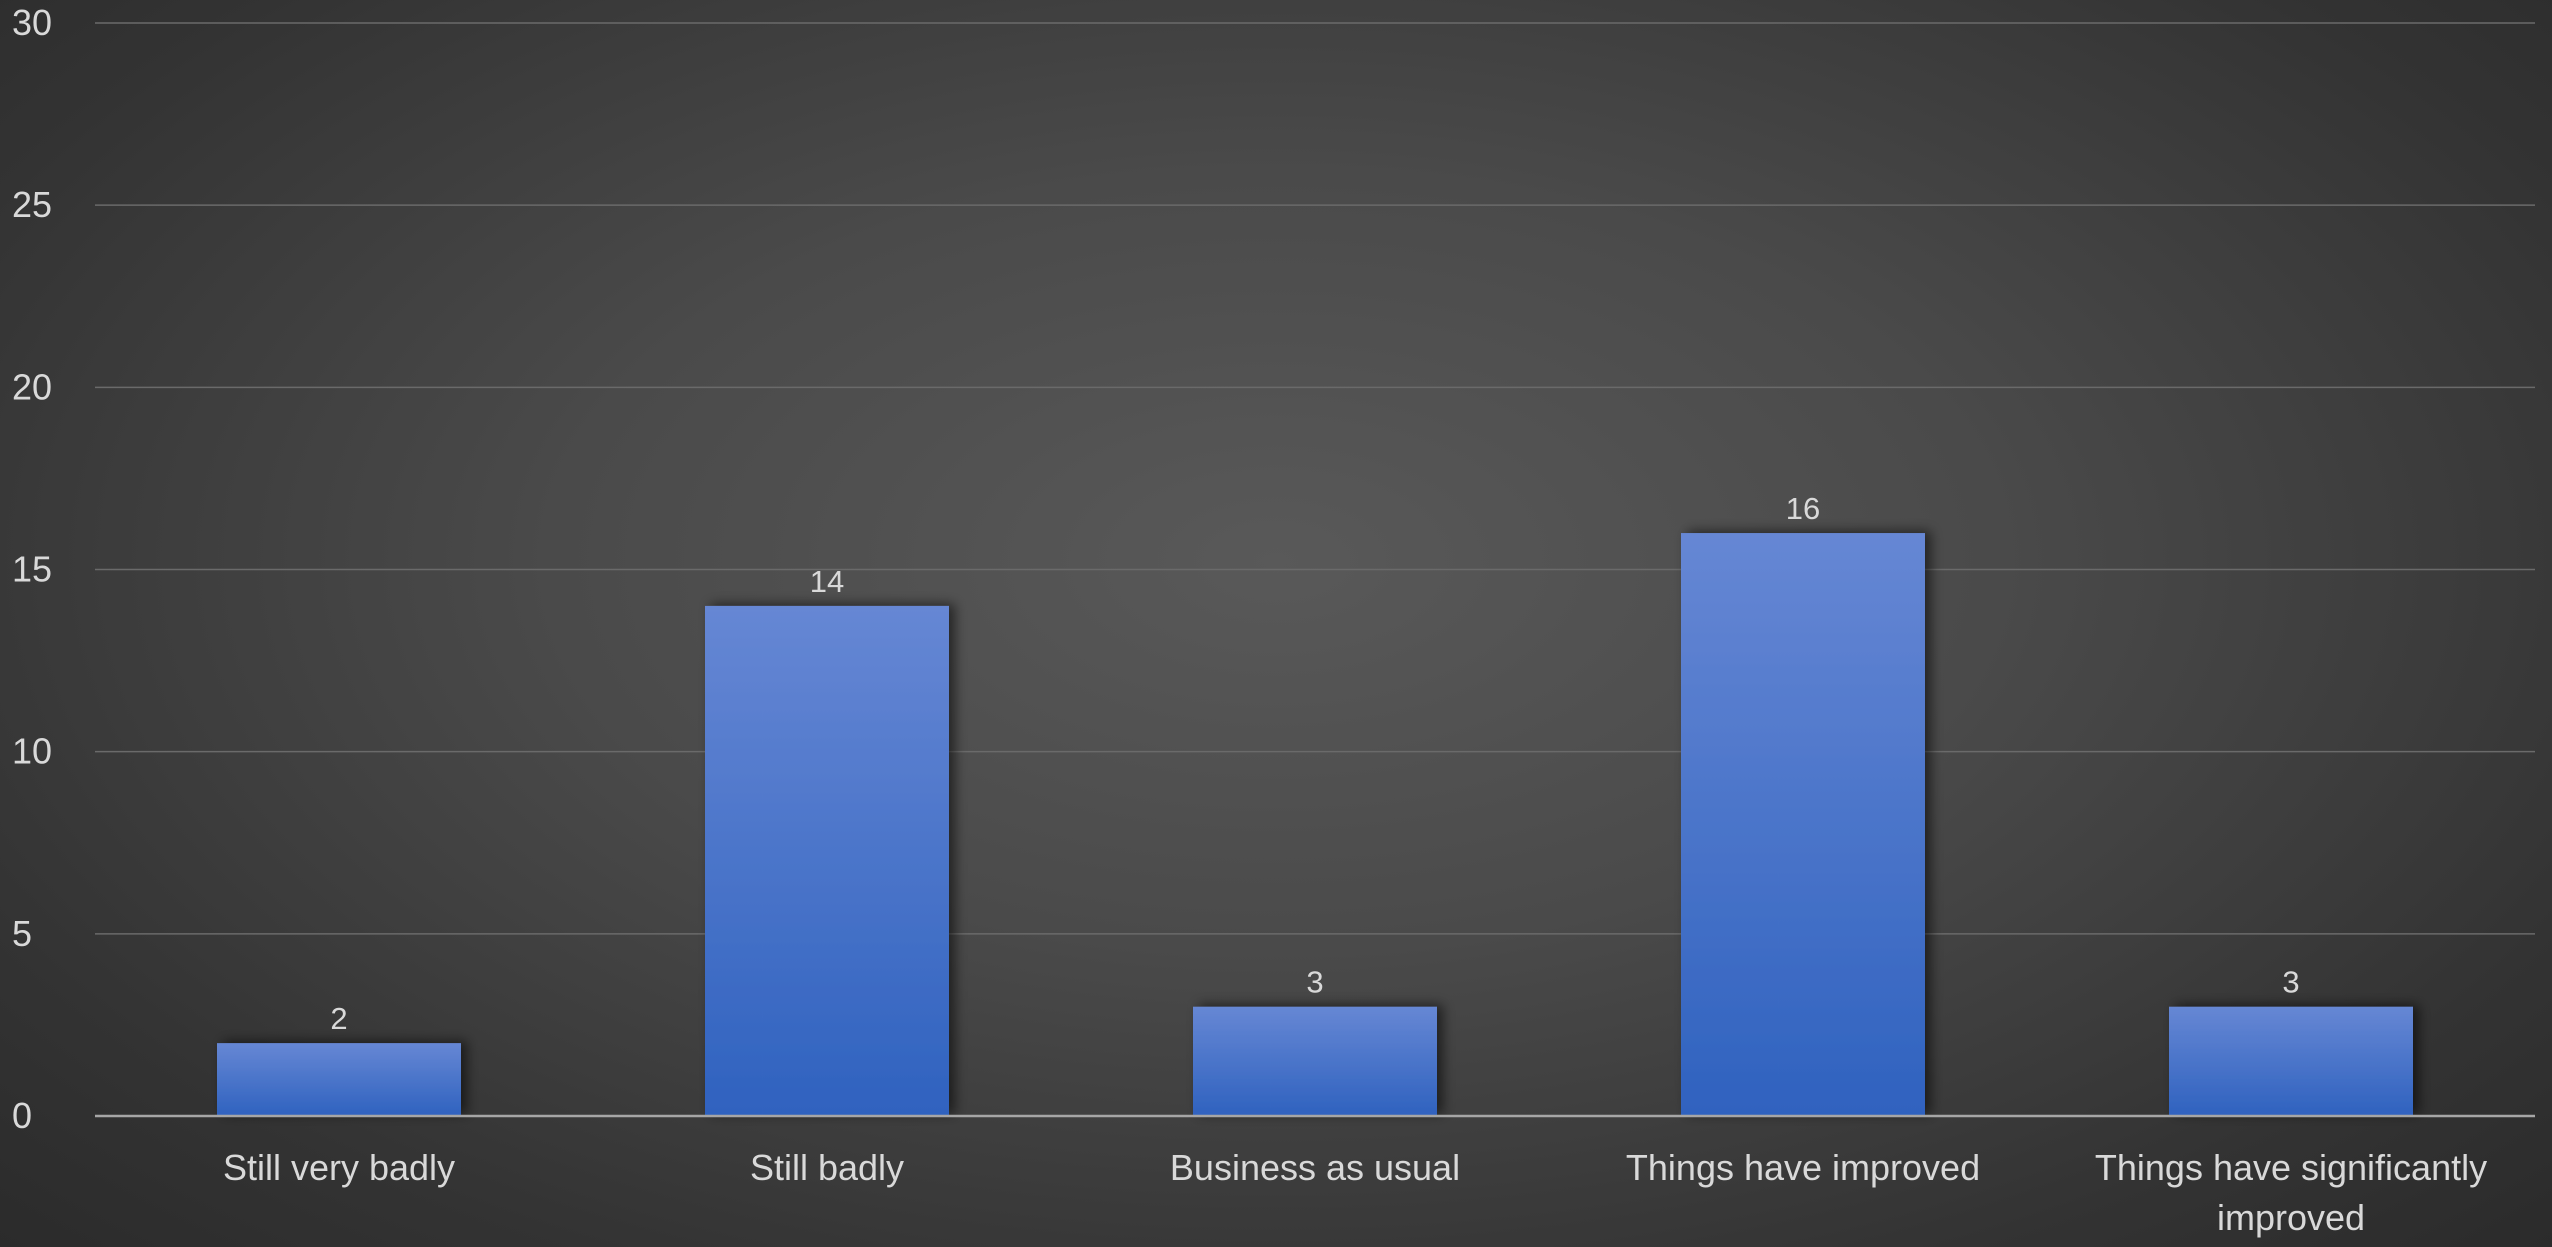  I want to click on x-category-label: Still badly, so click(827, 1167).